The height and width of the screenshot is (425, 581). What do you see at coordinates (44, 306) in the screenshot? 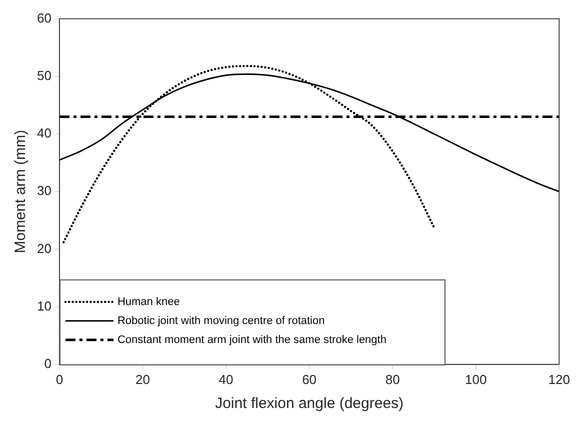
I see `y-tick-label: 10` at bounding box center [44, 306].